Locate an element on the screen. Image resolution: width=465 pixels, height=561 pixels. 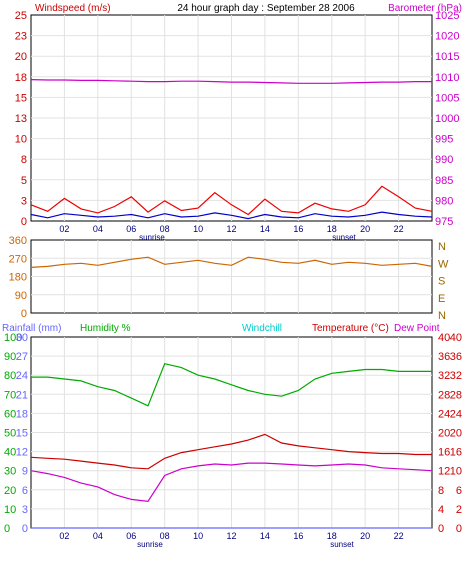
rainfall-tick-label: 6 is located at coordinates (25, 491).